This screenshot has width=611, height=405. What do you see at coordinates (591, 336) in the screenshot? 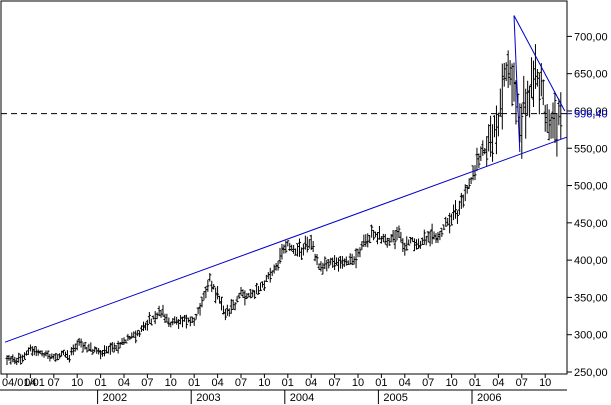
I see `y-tick-label: 300,00` at bounding box center [591, 336].